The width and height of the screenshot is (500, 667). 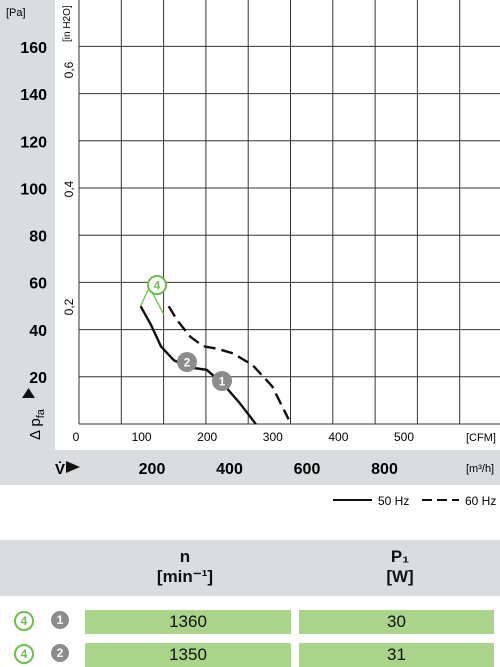 I want to click on y-axis-label: Δ pfa, so click(x=37, y=424).